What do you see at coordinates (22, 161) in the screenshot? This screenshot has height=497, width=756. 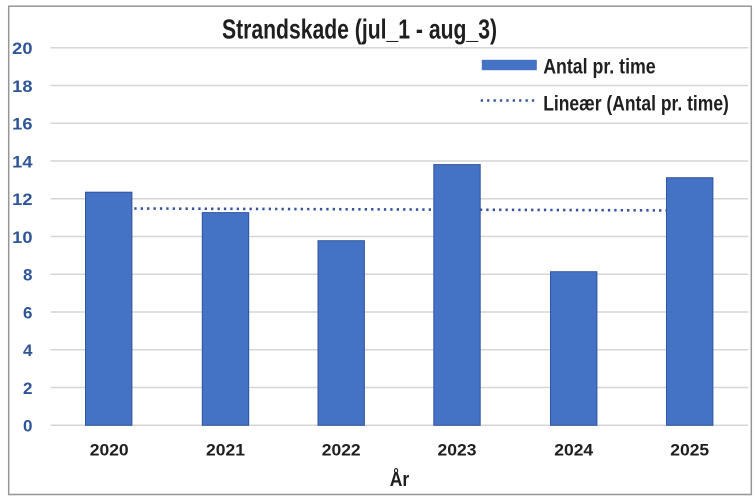 I see `svg-text: 14` at bounding box center [22, 161].